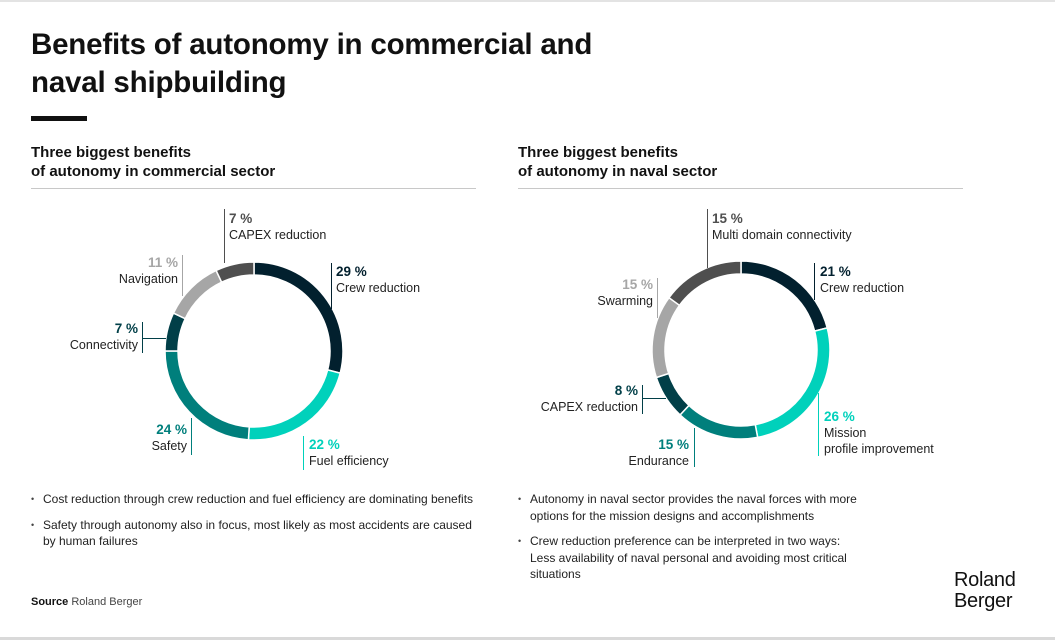 Image resolution: width=1055 pixels, height=640 pixels. Describe the element at coordinates (835, 271) in the screenshot. I see `pct-crew-naval: 21 %` at that location.